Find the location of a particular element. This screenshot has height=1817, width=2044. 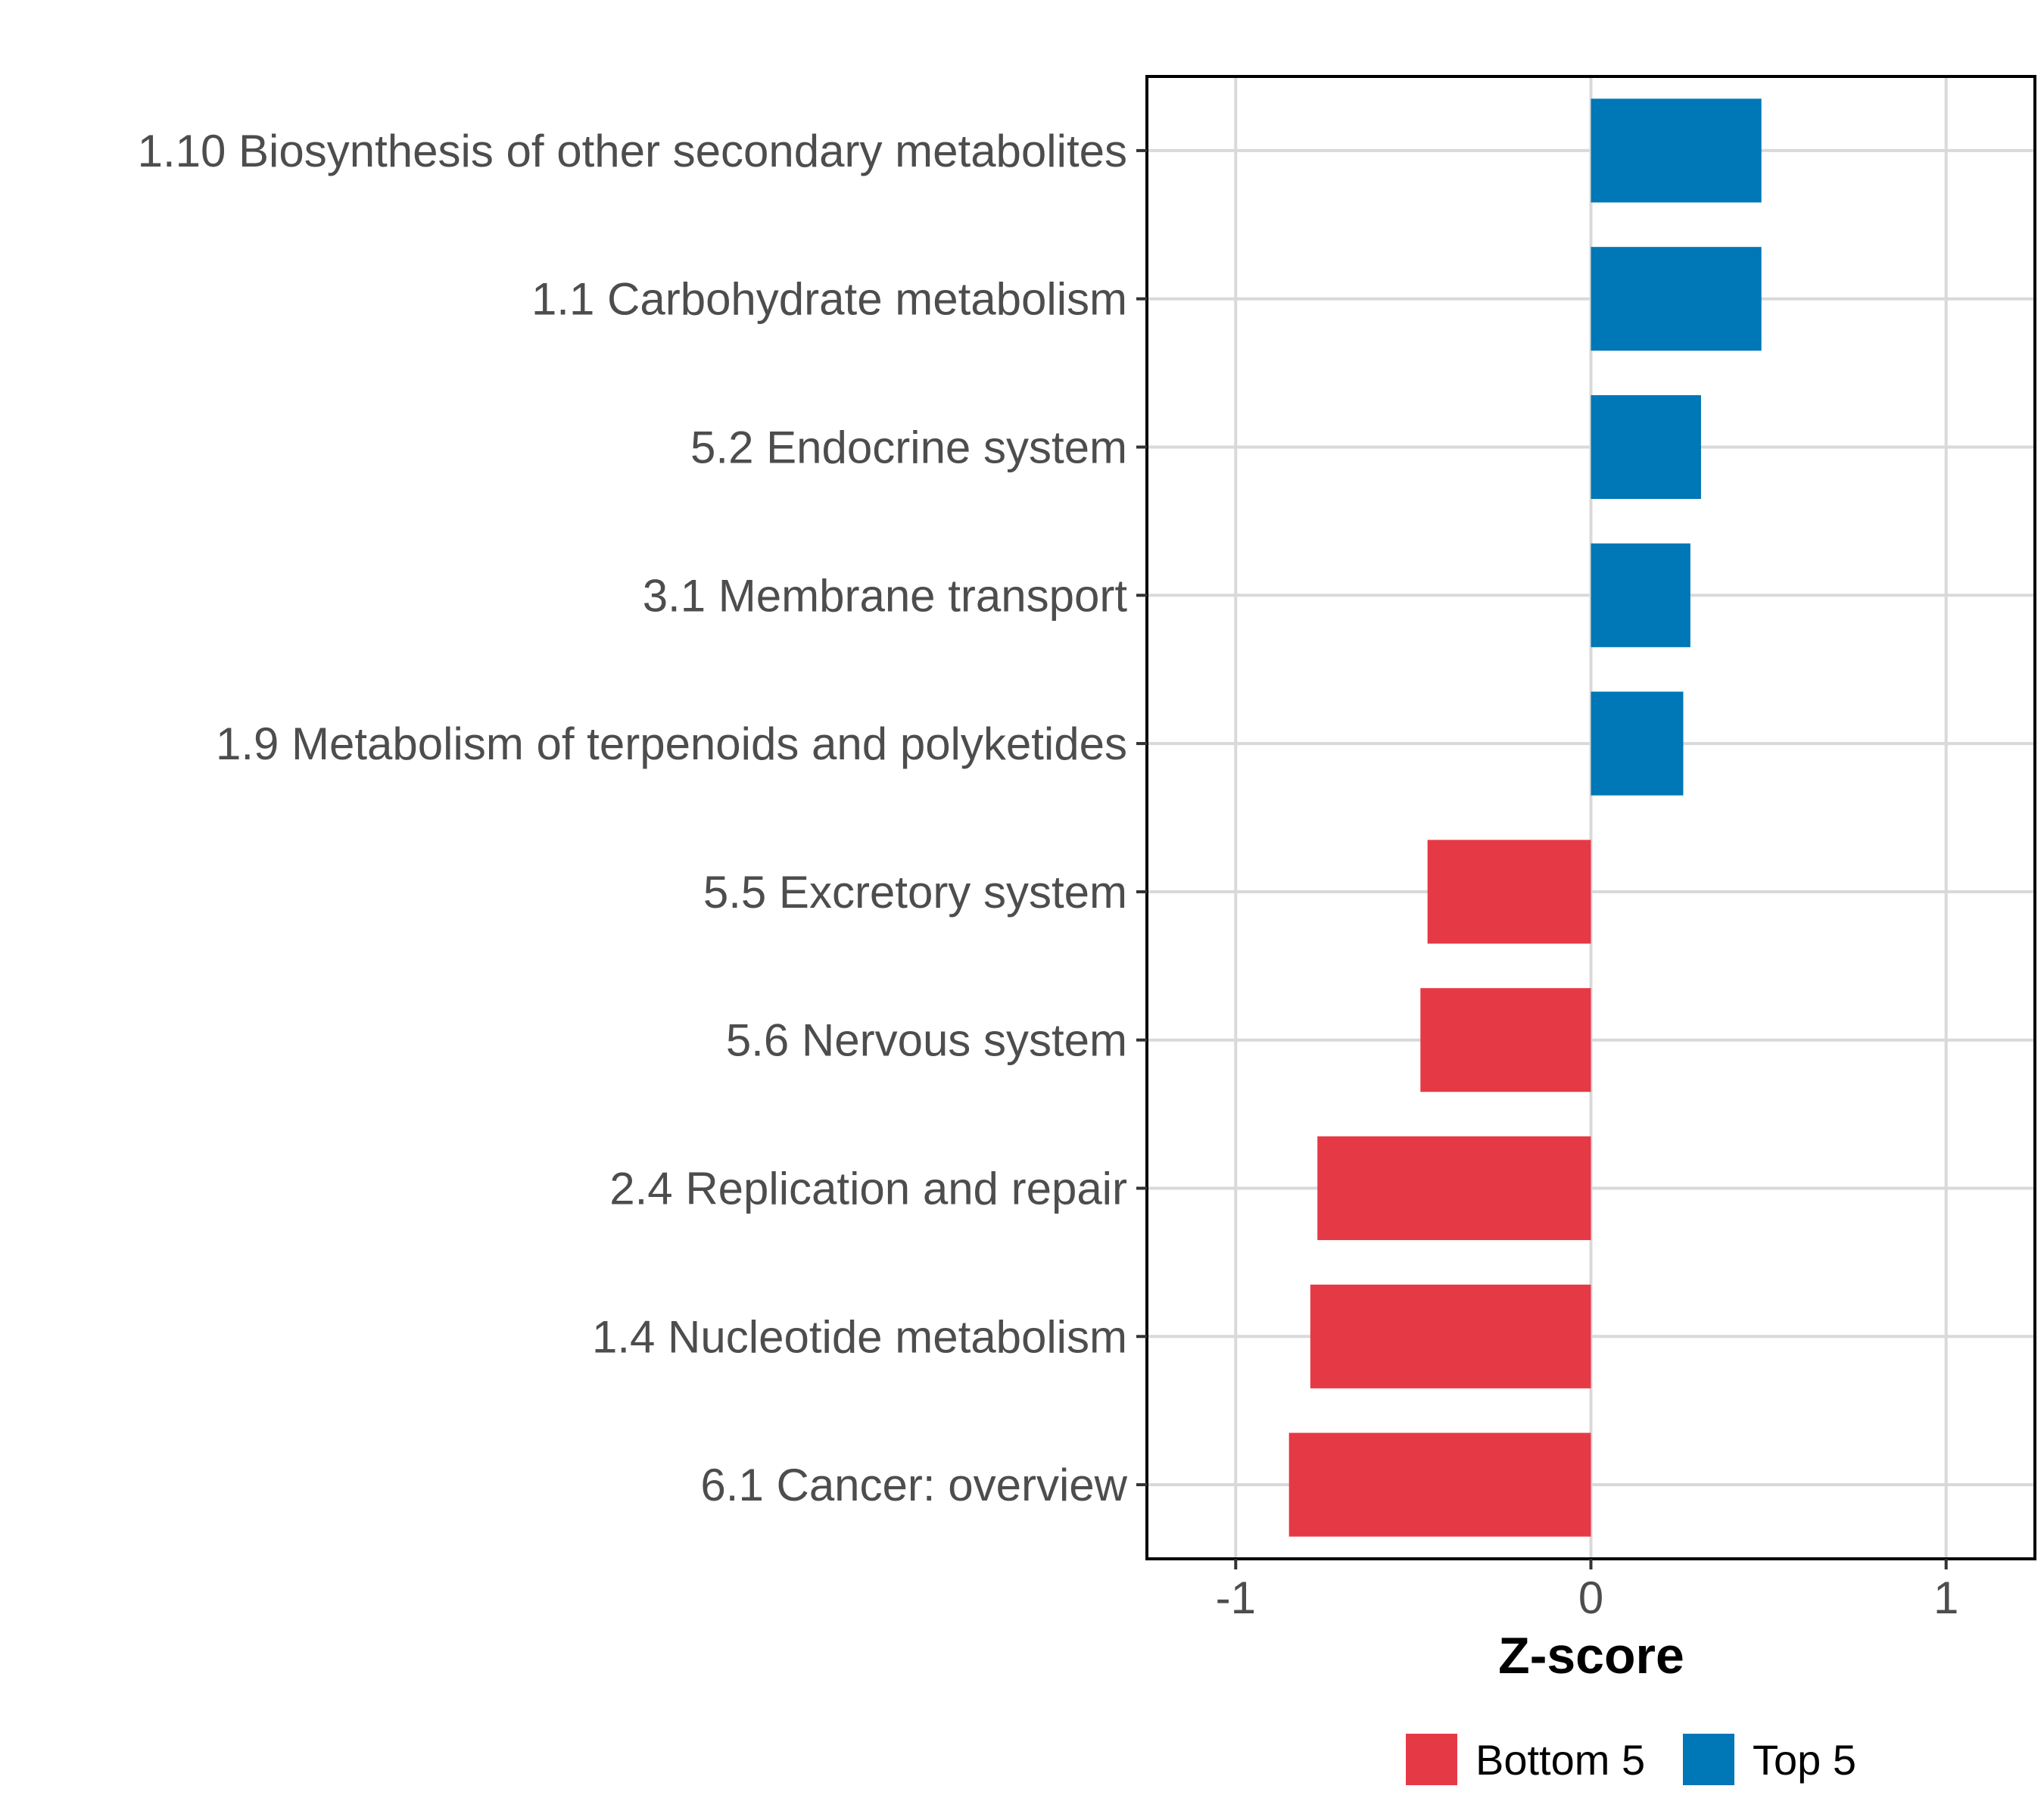

legend-label: Top 5 is located at coordinates (1804, 1760).